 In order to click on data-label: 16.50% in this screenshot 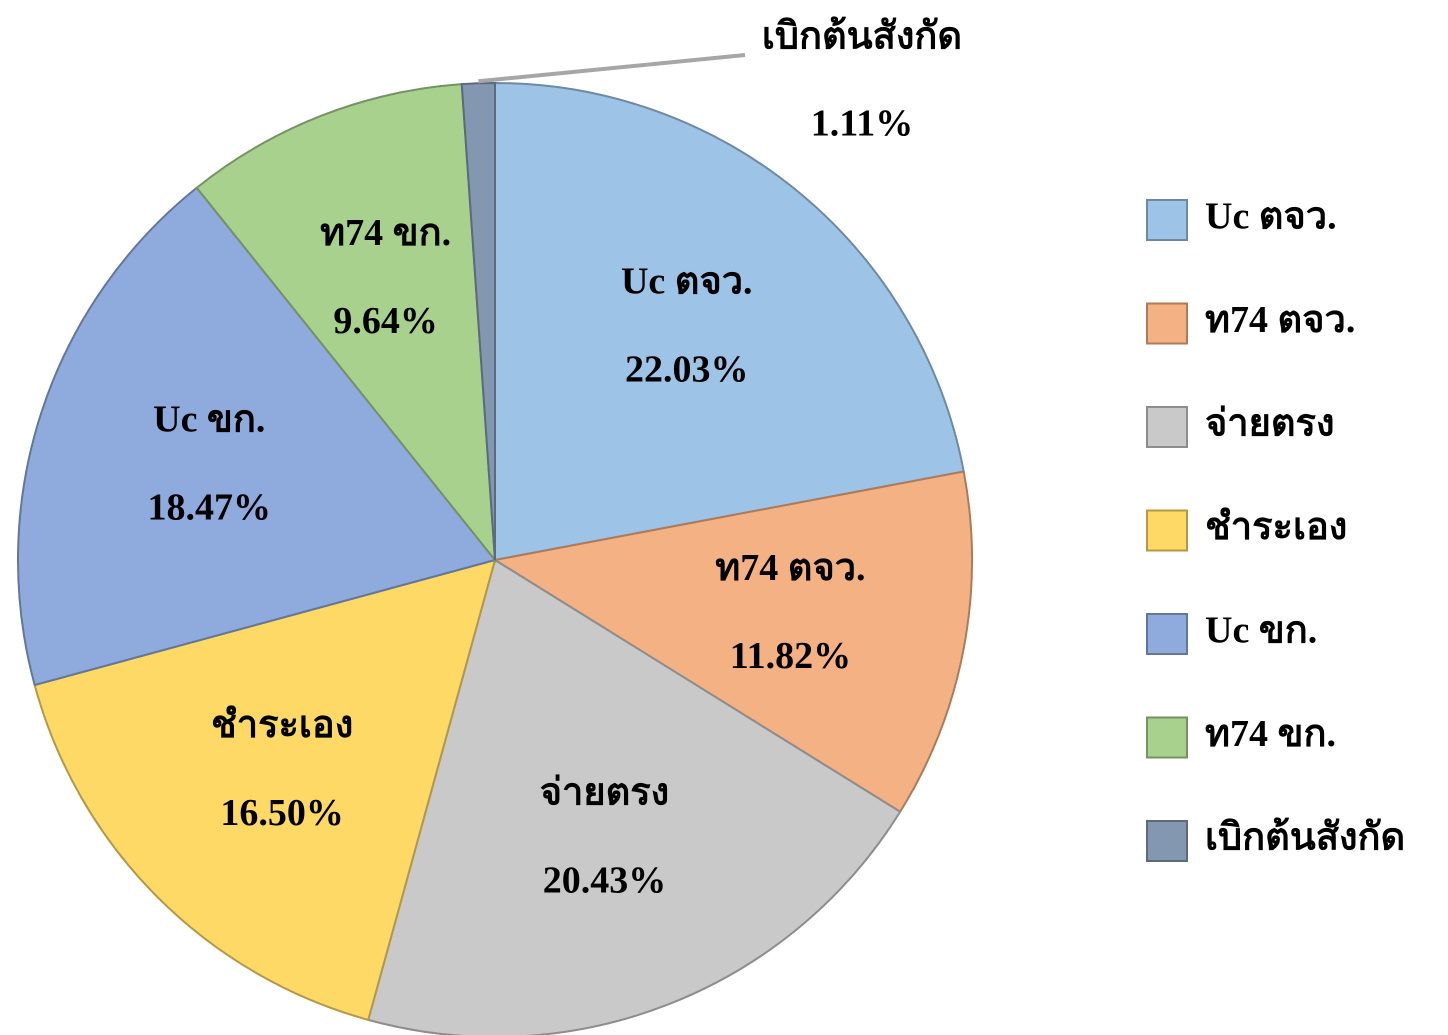, I will do `click(282, 813)`.